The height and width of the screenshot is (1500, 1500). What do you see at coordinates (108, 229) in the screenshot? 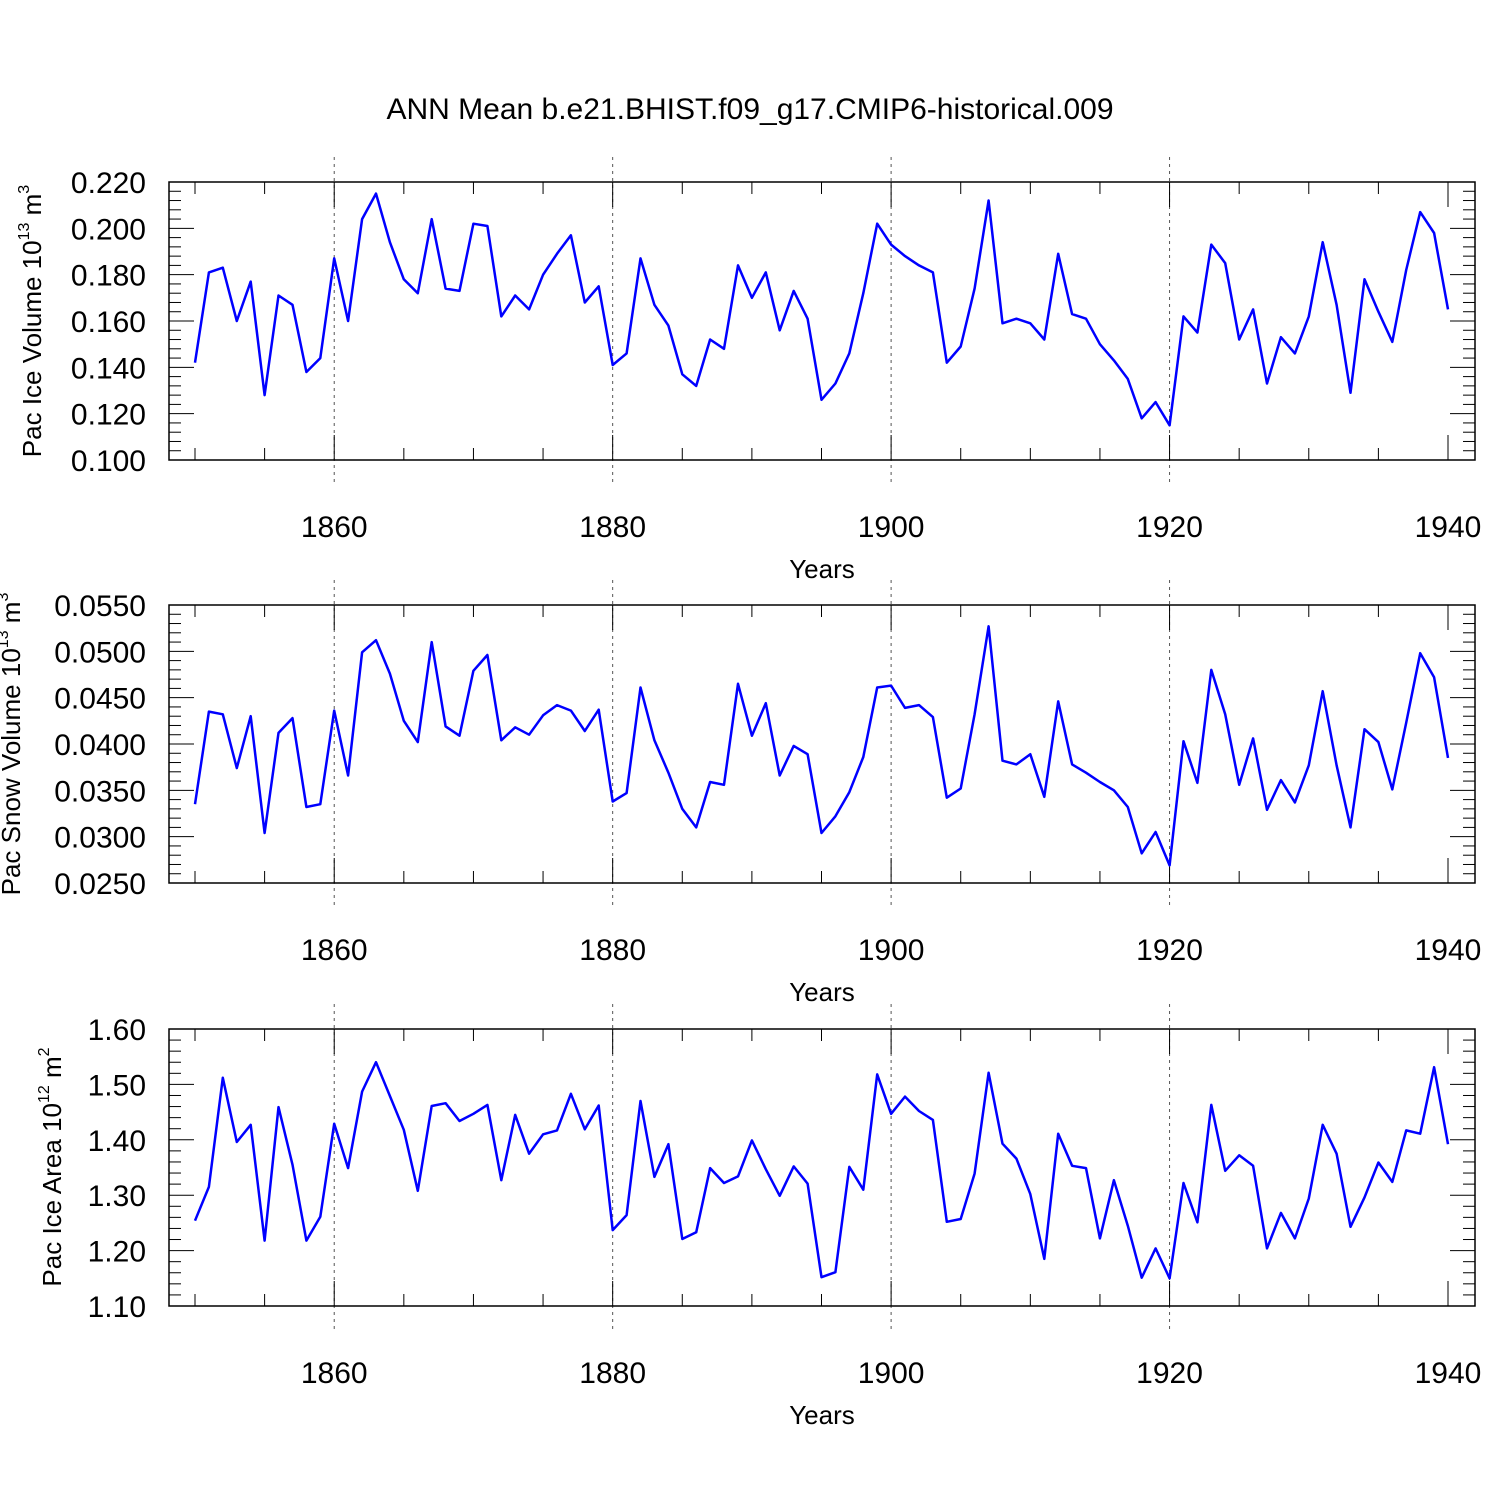
I see `y-tick-label: 0.200` at bounding box center [108, 229].